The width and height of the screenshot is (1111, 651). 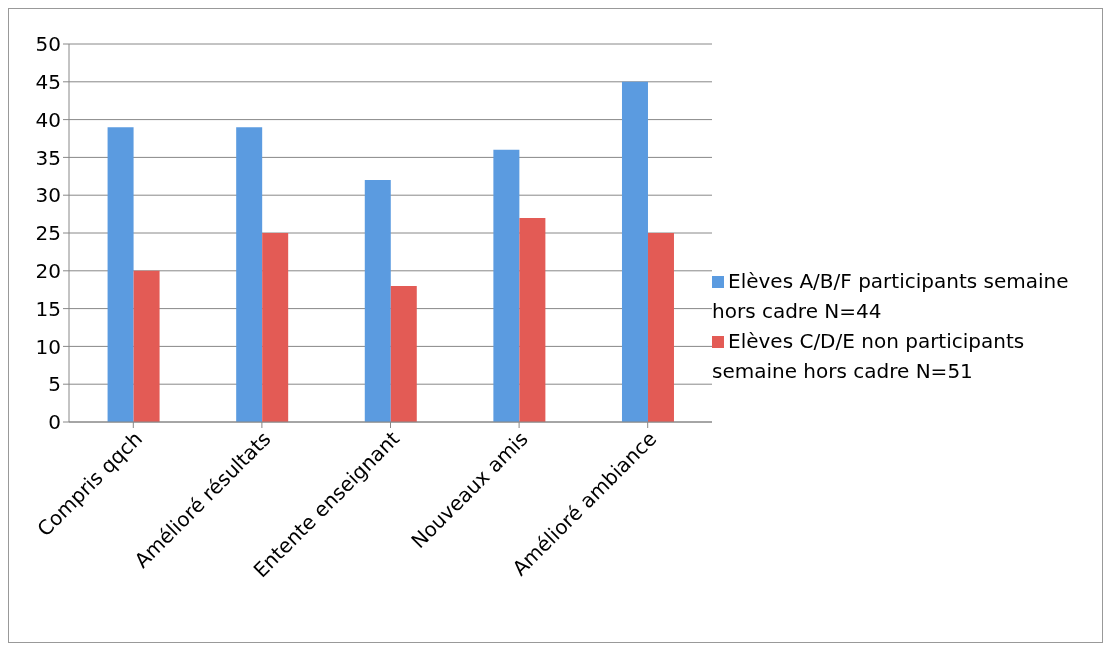 What do you see at coordinates (890, 295) in the screenshot?
I see `legend-label: Elèves A/B/F participants semaine hors cadre N=44` at bounding box center [890, 295].